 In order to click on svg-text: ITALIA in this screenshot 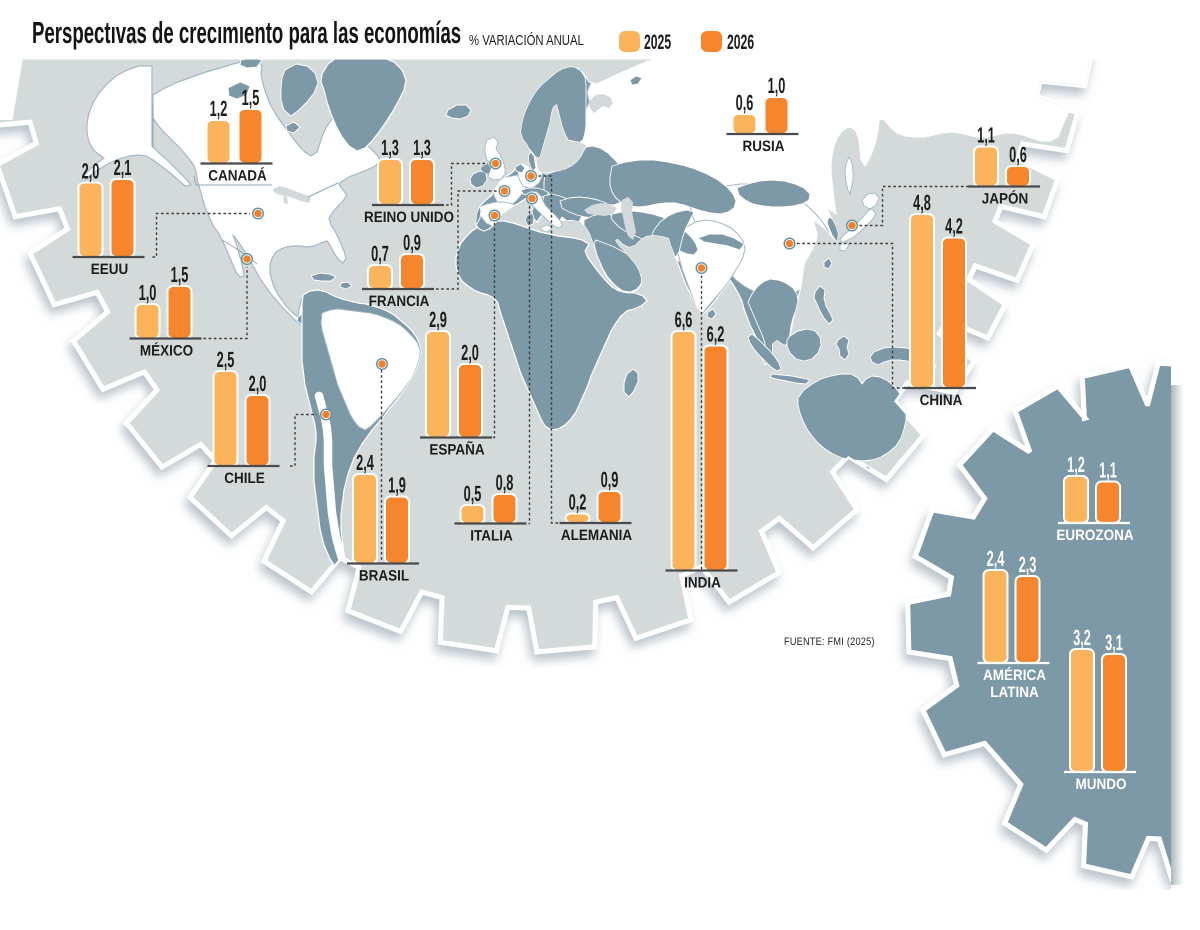, I will do `click(491, 536)`.